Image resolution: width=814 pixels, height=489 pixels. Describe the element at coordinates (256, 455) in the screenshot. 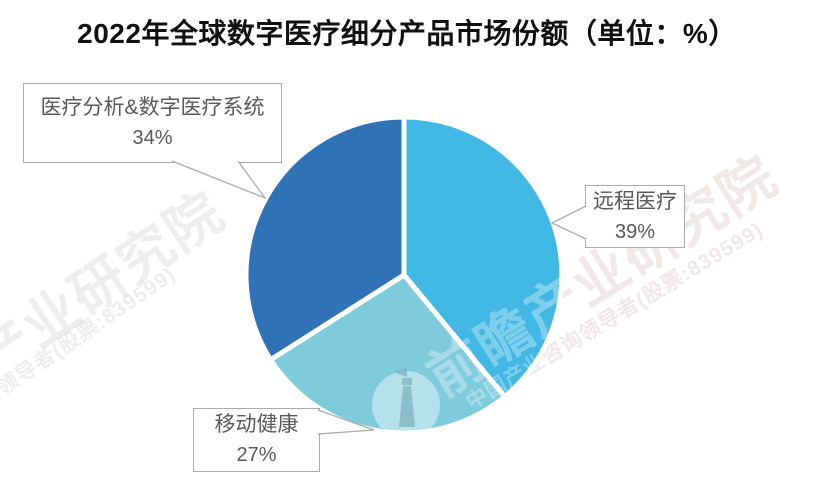

I see `segment-value: 27%` at that location.